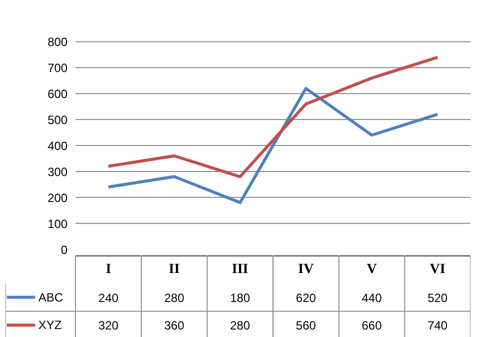 Image resolution: width=480 pixels, height=337 pixels. Describe the element at coordinates (174, 269) in the screenshot. I see `x-tick-label: II` at that location.